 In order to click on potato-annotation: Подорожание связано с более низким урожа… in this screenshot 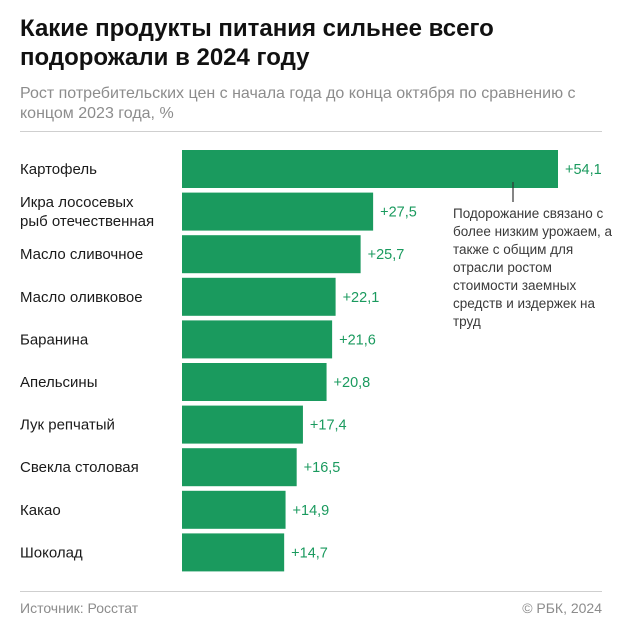, I will do `click(533, 267)`.